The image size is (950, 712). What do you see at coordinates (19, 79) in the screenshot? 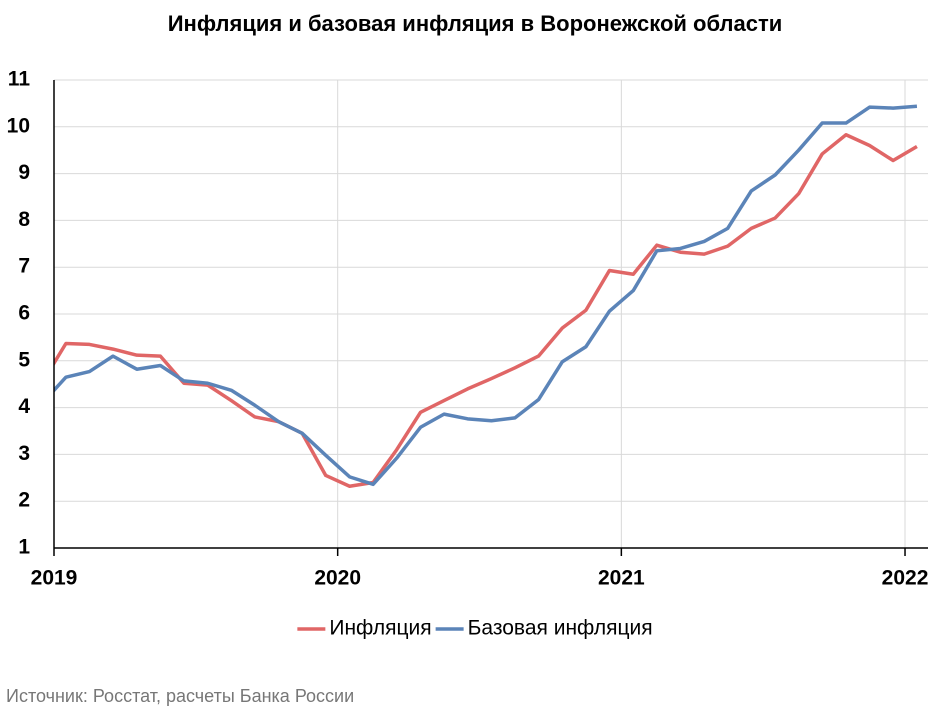
I see `y-tick-label: 11` at bounding box center [19, 79].